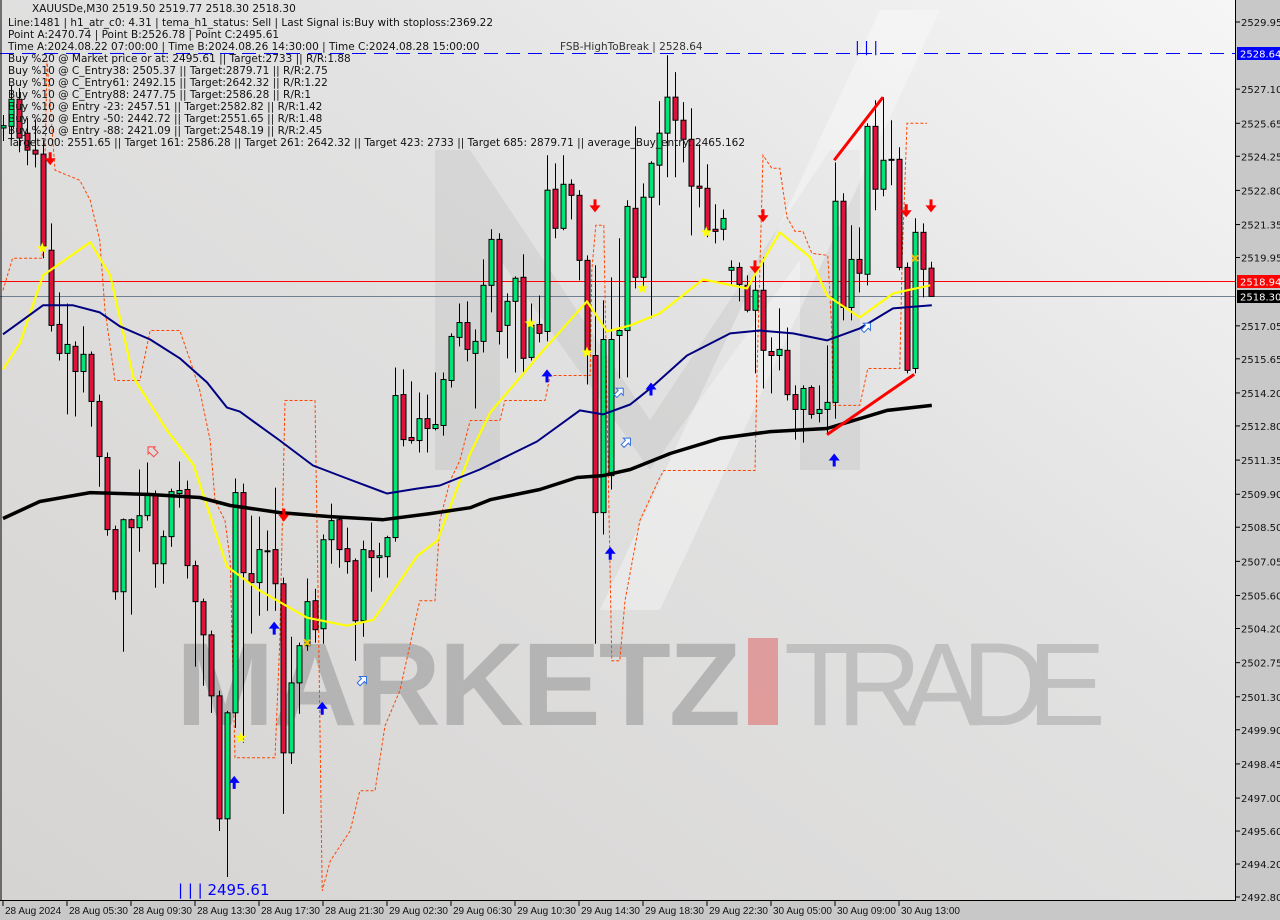 This screenshot has height=920, width=1280. Describe the element at coordinates (610, 911) in the screenshot. I see `x-tick-label: 29 Aug 14:30` at that location.